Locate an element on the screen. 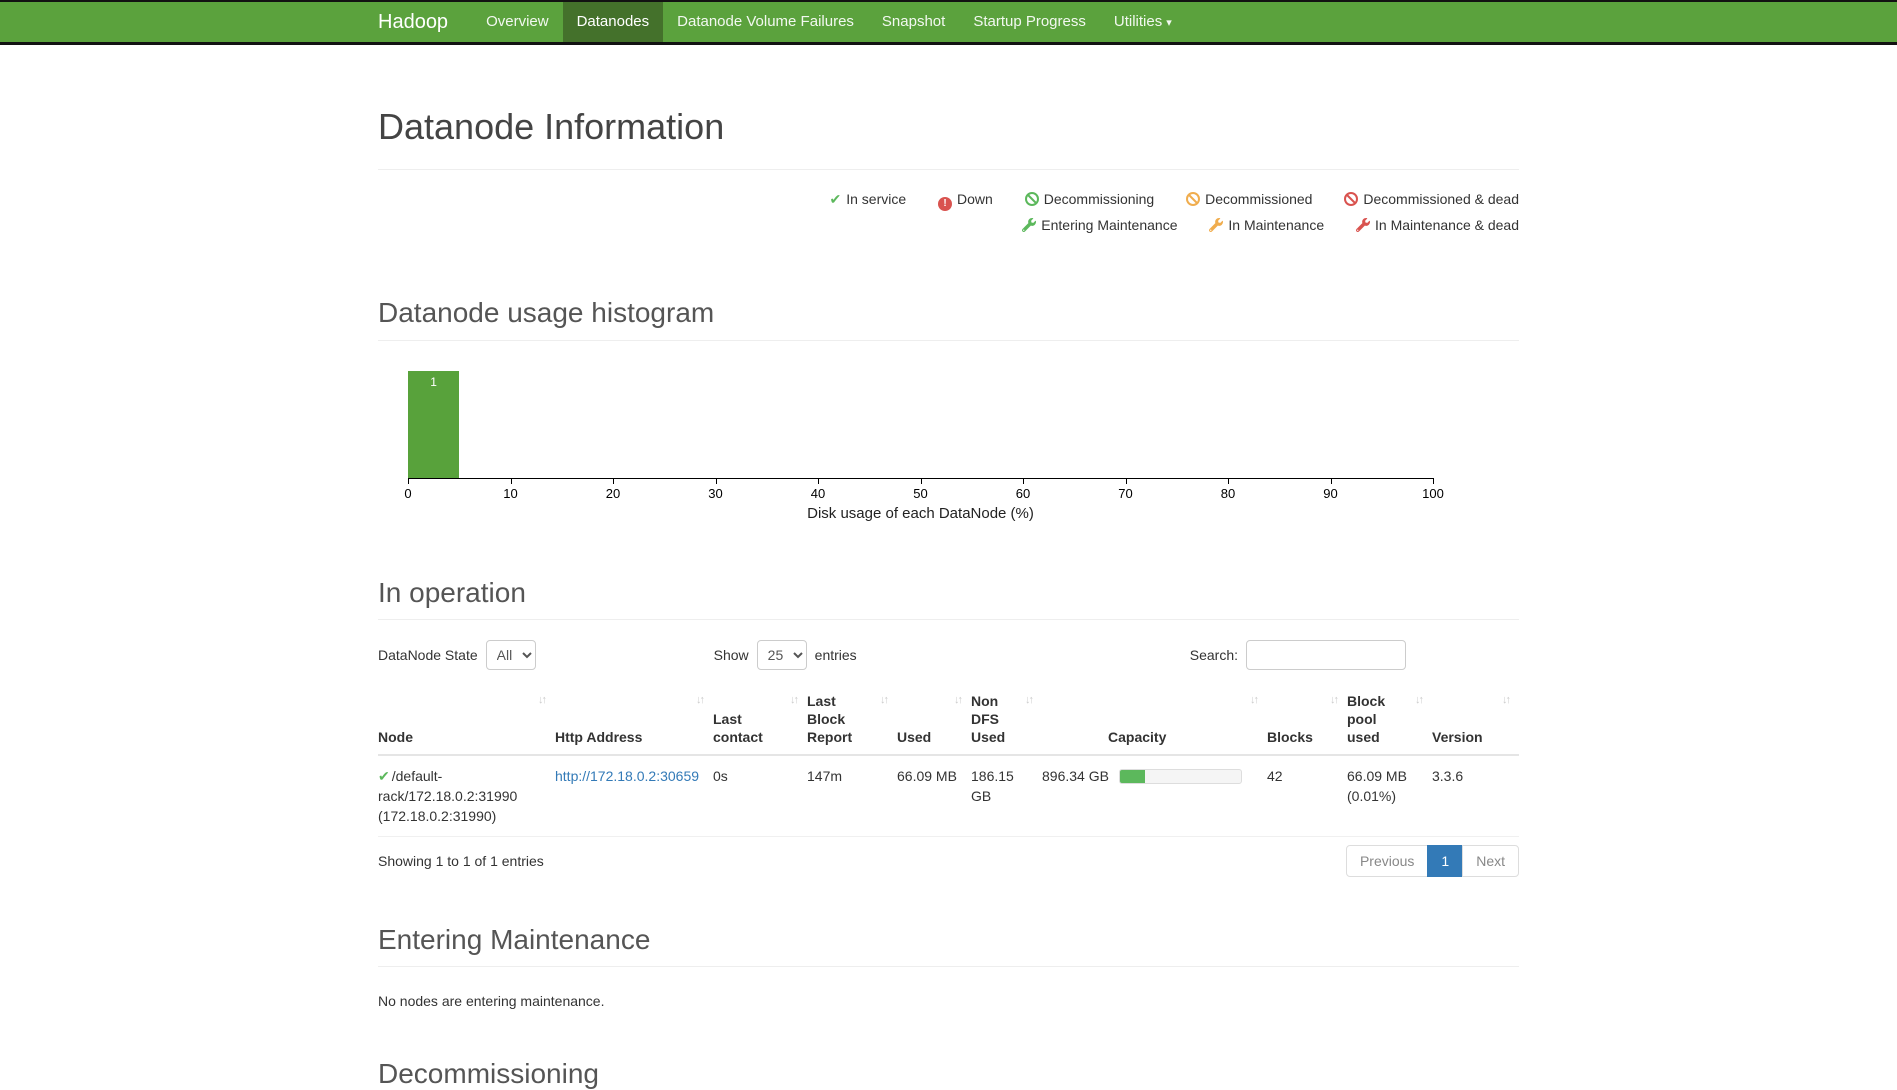  capacity-cell: 896.34 GB is located at coordinates (1154, 796).